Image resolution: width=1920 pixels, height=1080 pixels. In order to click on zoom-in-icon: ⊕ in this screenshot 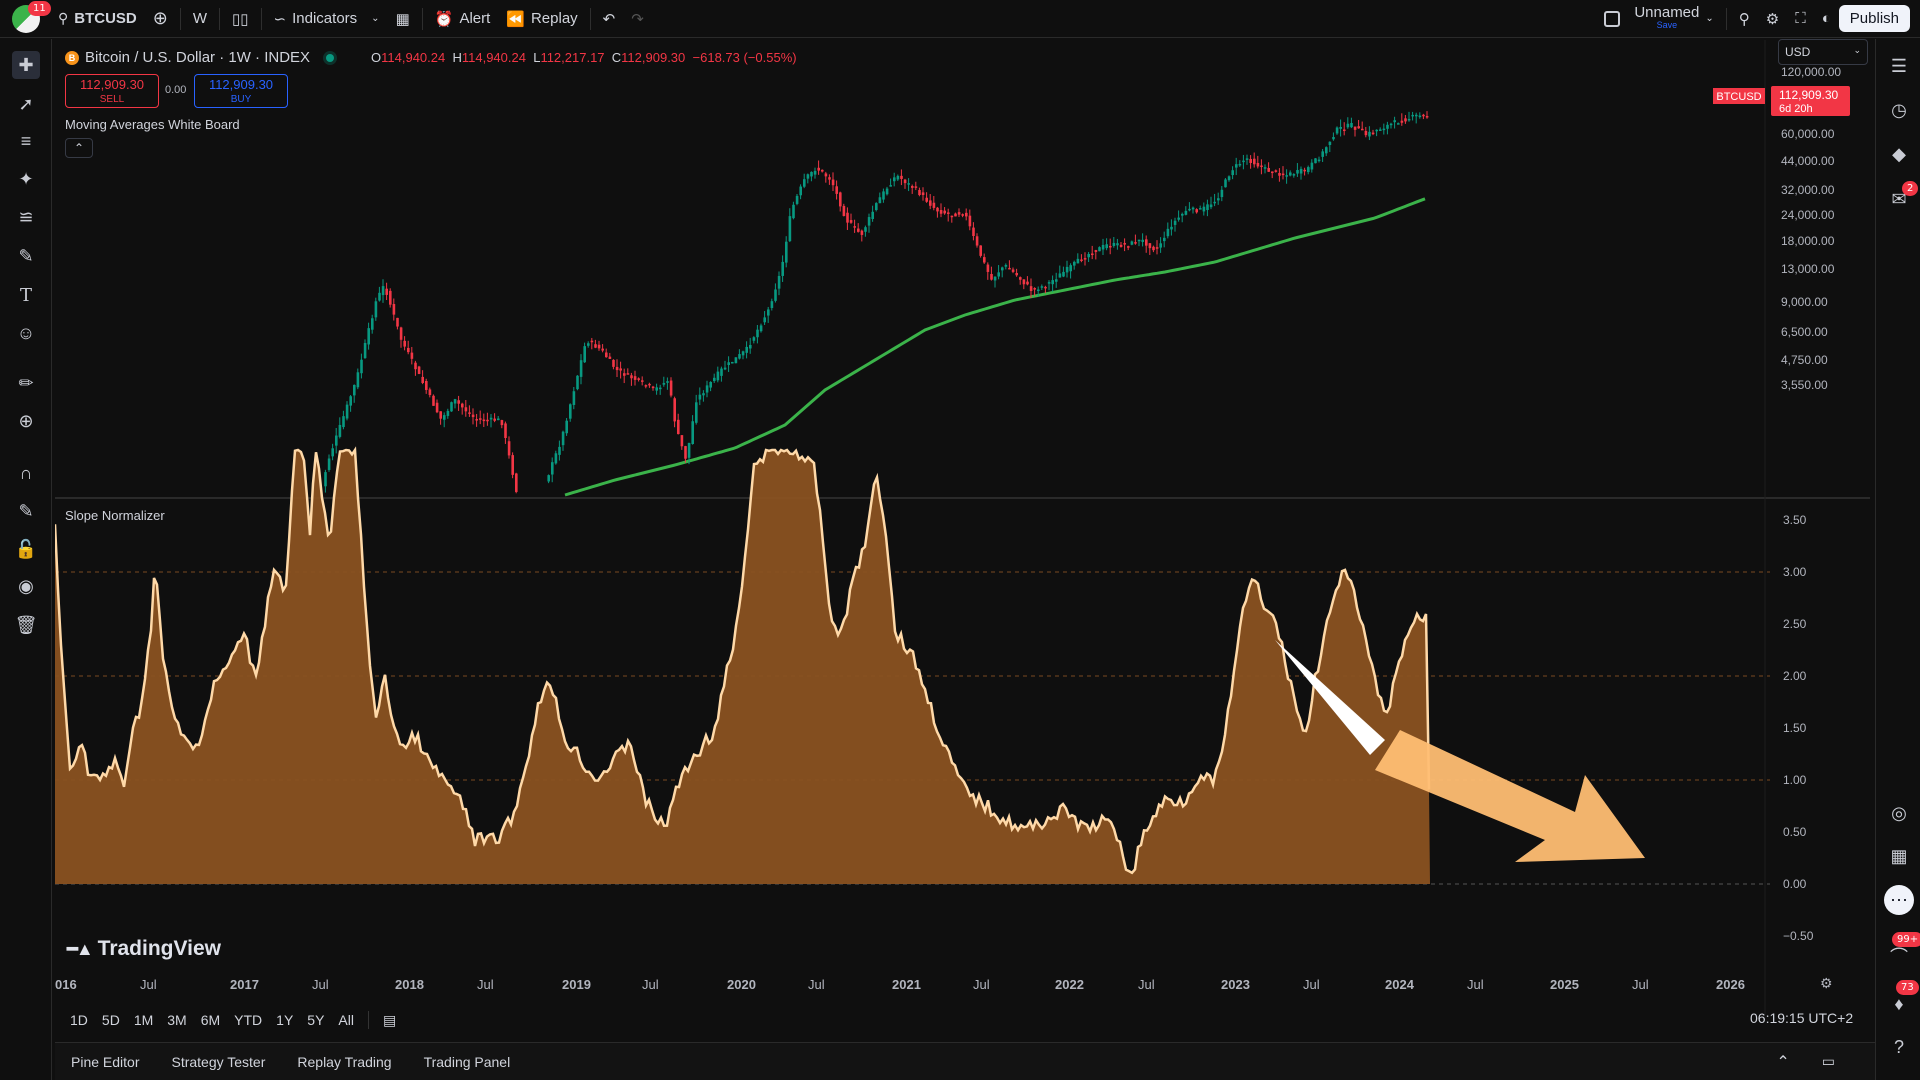, I will do `click(26, 420)`.